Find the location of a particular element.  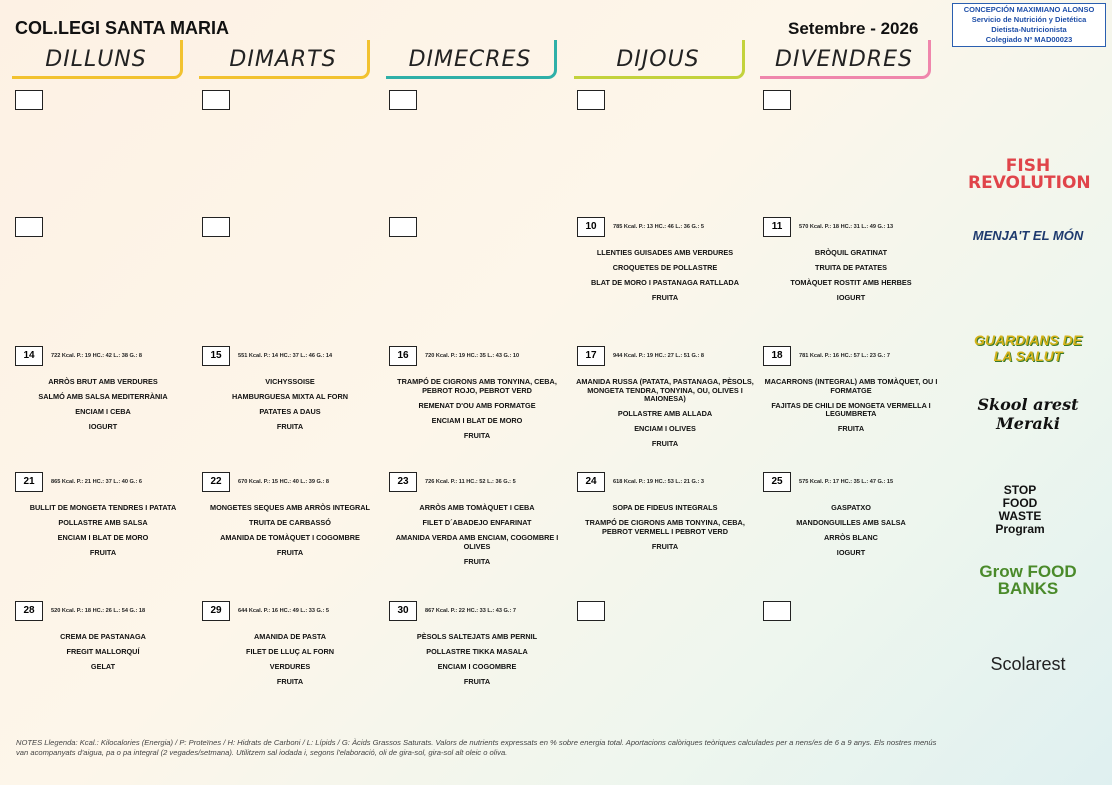

dish: POLLASTRE TIKKA MASALA is located at coordinates (477, 651).